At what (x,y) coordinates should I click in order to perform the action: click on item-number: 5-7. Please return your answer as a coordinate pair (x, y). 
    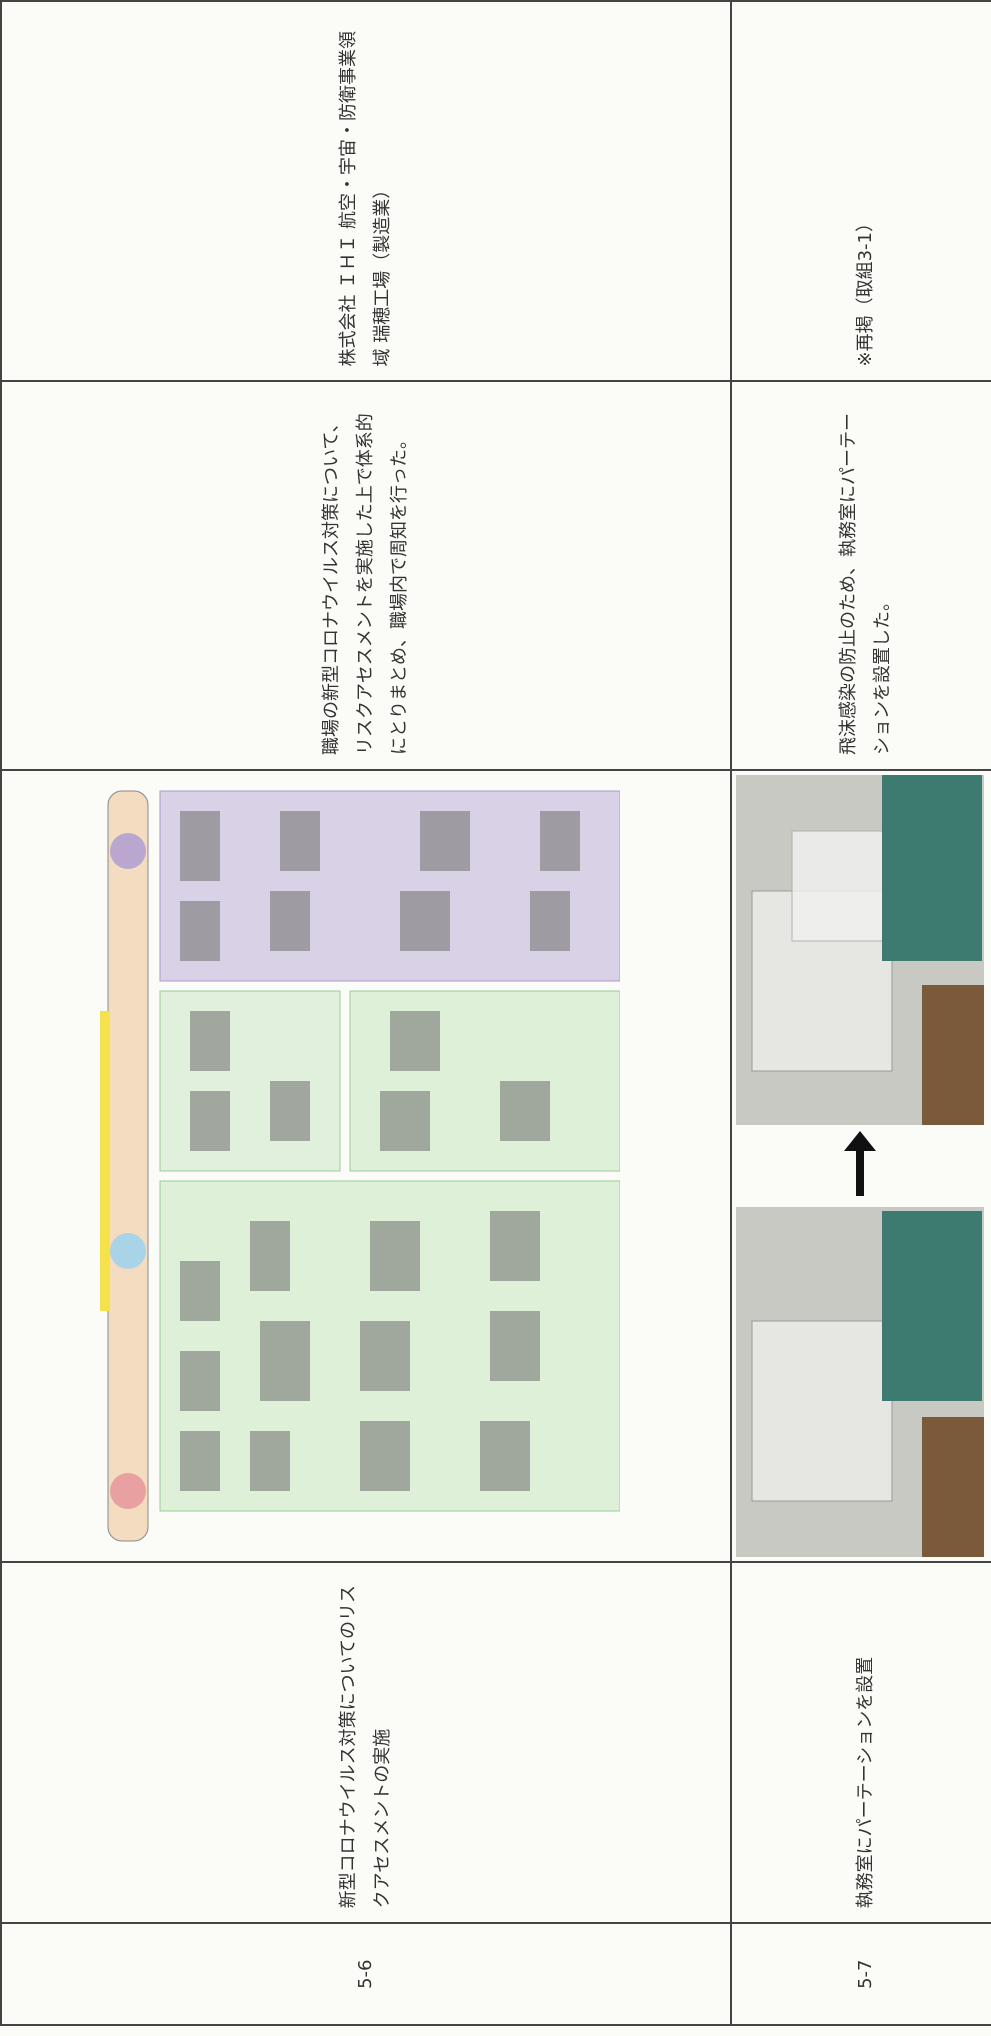
    Looking at the image, I should click on (861, 1974).